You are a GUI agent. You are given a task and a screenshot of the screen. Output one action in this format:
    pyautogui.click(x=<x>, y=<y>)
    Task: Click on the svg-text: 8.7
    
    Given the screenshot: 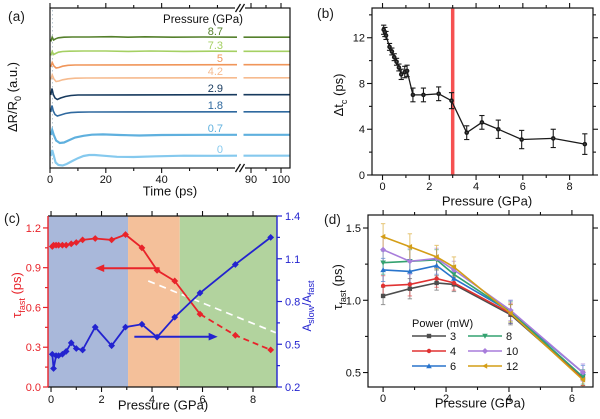 What is the action you would take?
    pyautogui.click(x=215, y=32)
    